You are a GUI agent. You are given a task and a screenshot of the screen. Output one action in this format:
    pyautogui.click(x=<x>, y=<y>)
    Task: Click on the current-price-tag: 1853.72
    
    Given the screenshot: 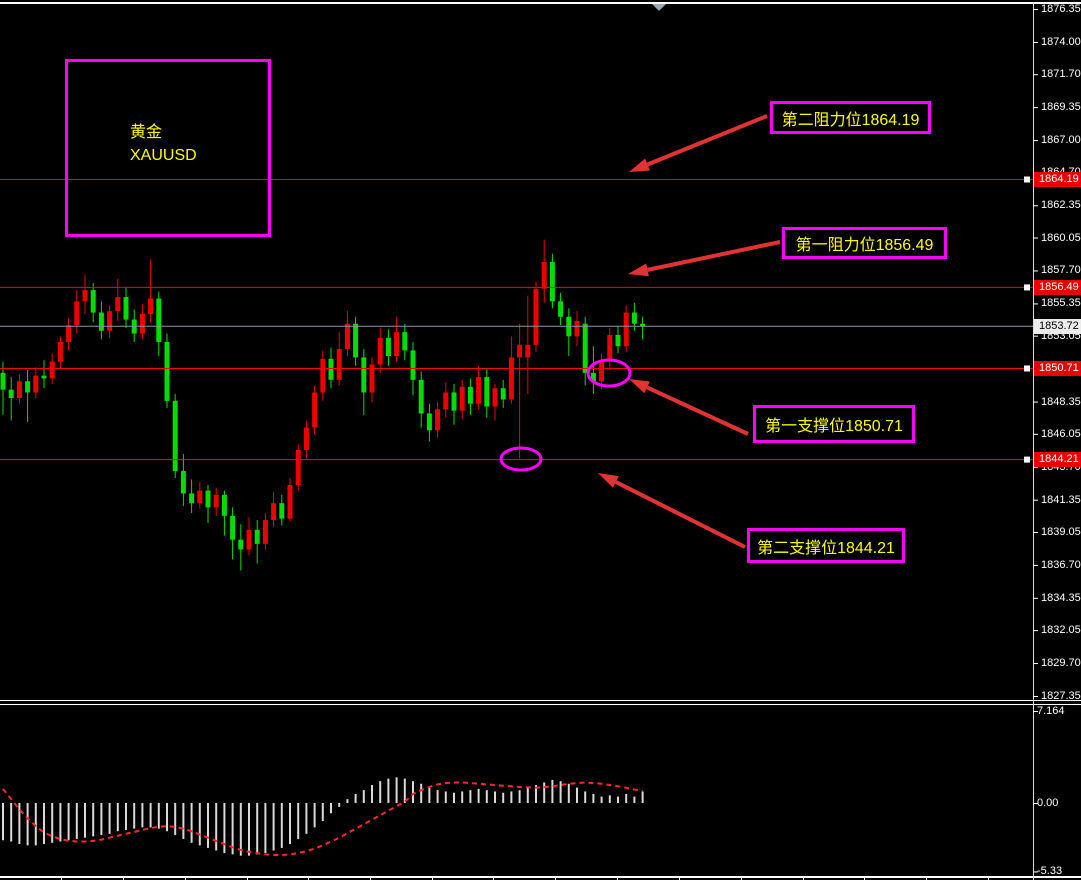 What is the action you would take?
    pyautogui.click(x=1057, y=326)
    